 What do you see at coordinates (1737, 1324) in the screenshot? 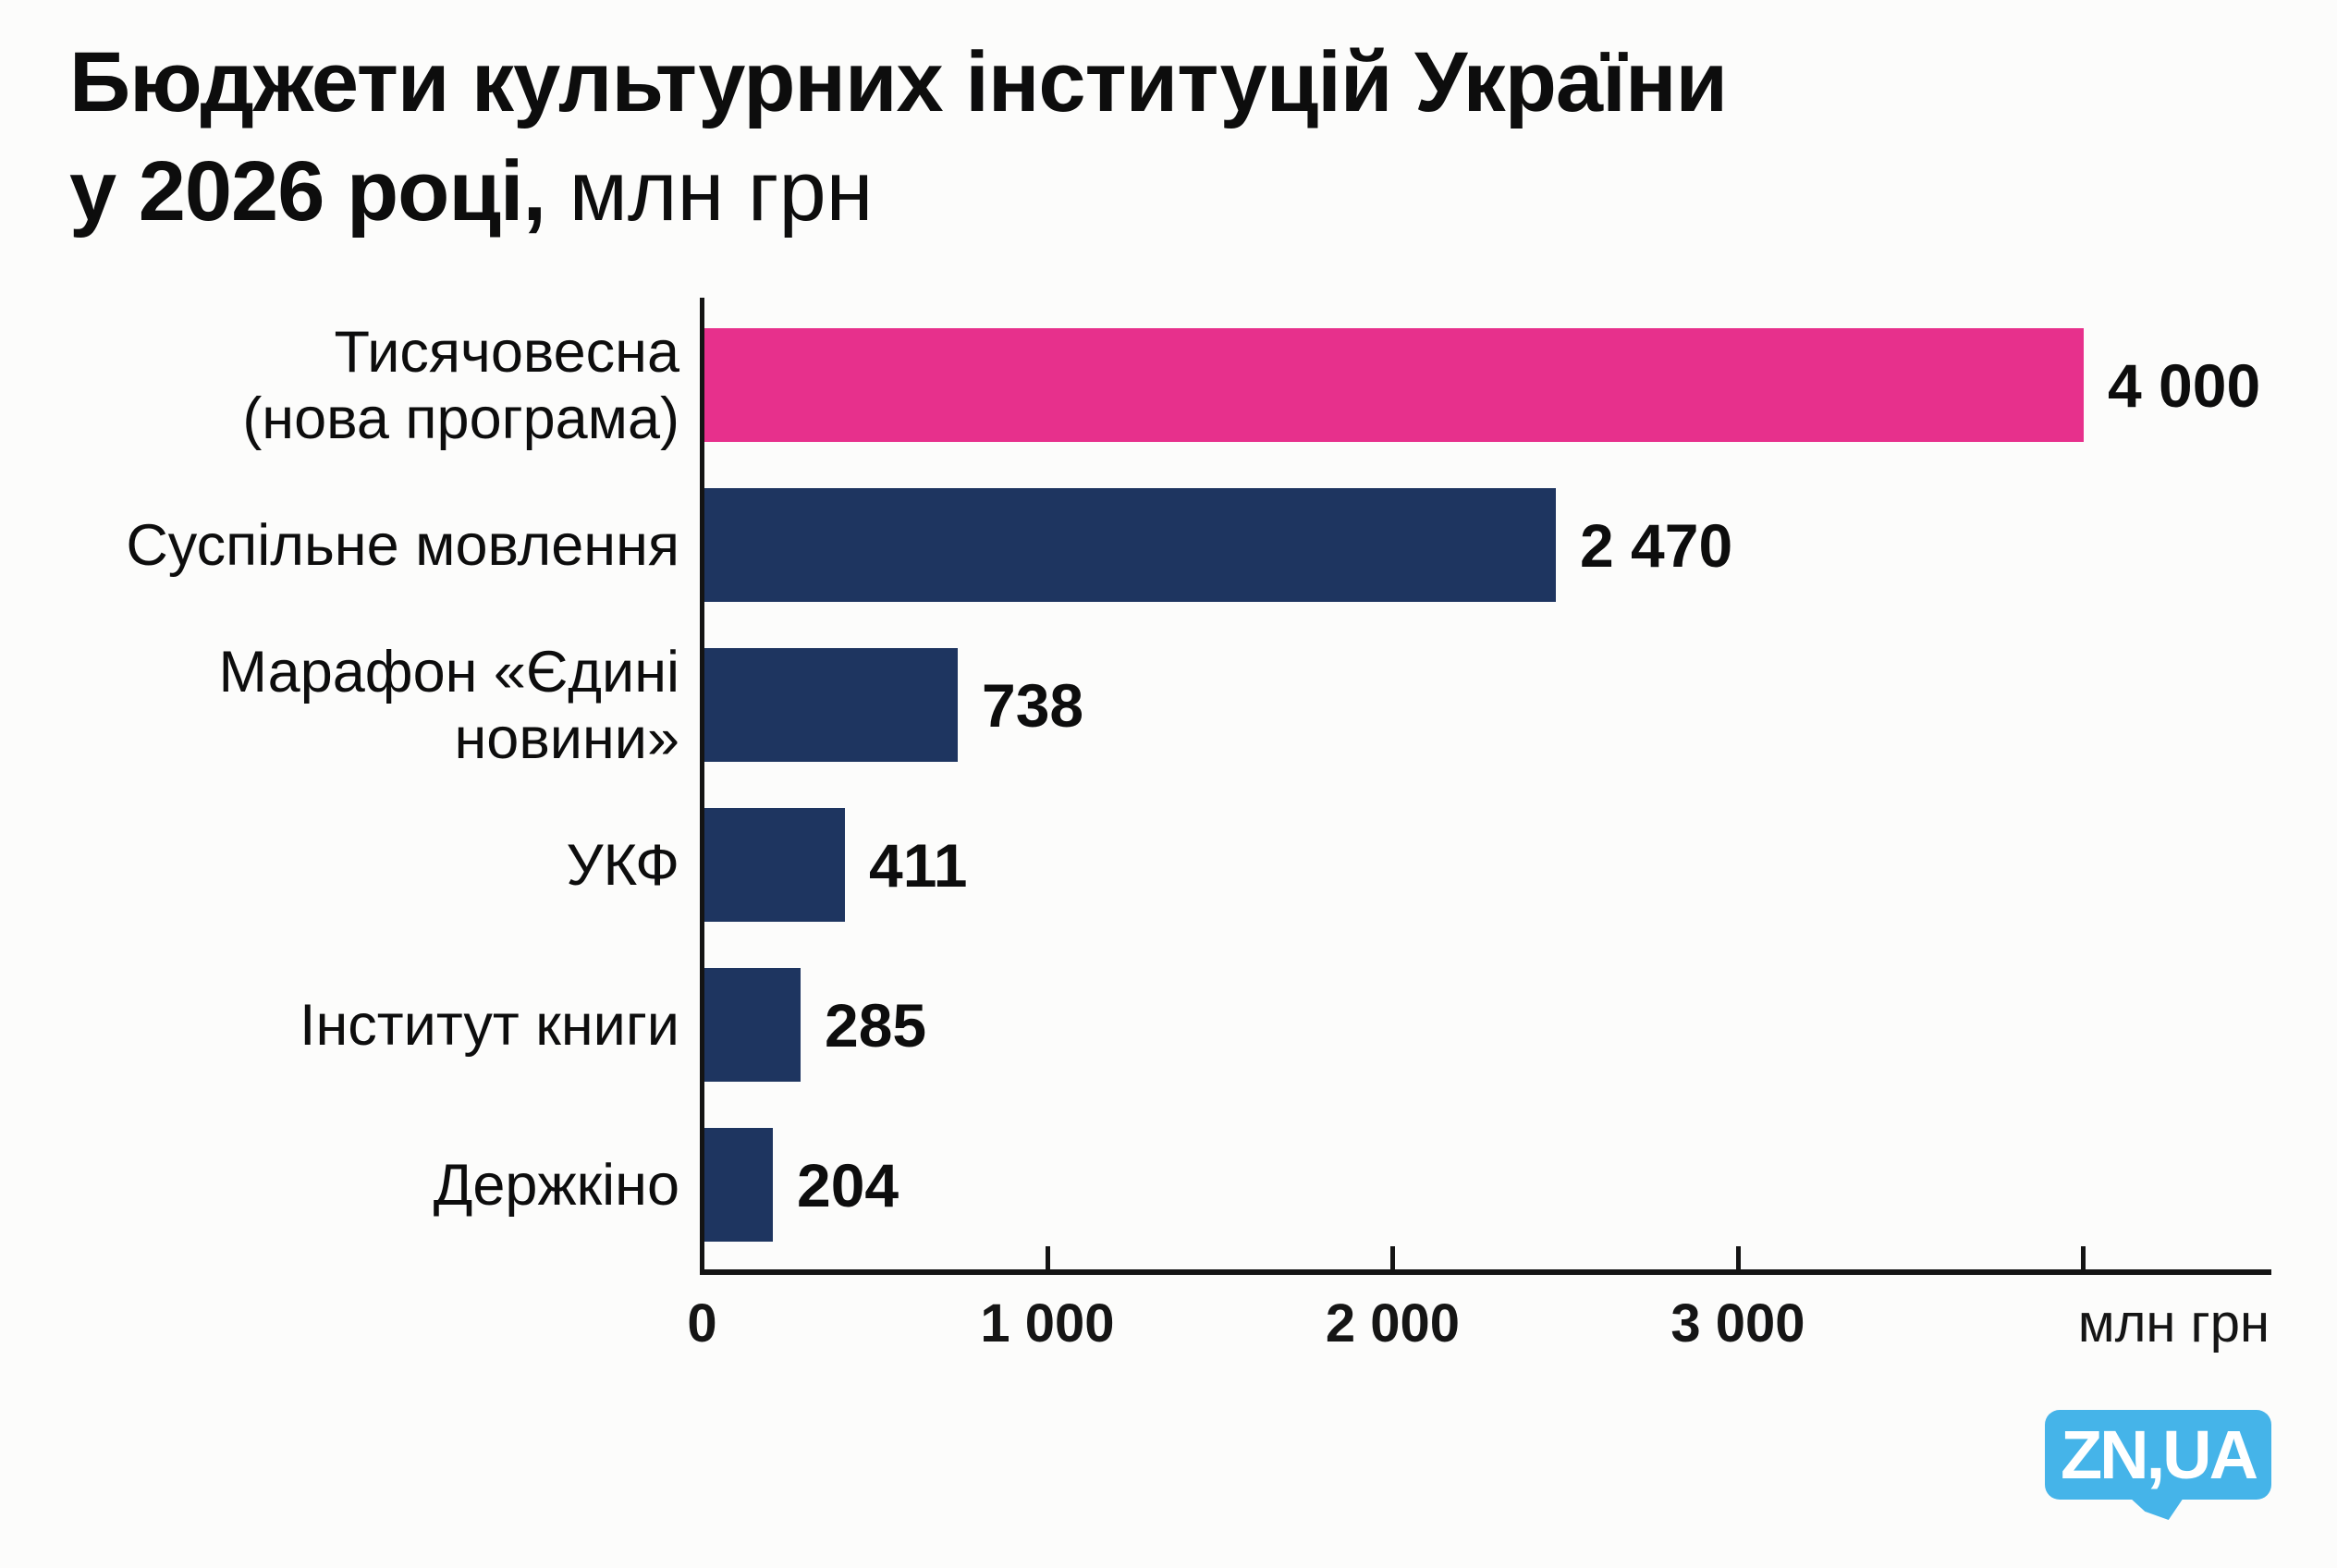
I see `x-axis-tick-label: 3 000` at bounding box center [1737, 1324].